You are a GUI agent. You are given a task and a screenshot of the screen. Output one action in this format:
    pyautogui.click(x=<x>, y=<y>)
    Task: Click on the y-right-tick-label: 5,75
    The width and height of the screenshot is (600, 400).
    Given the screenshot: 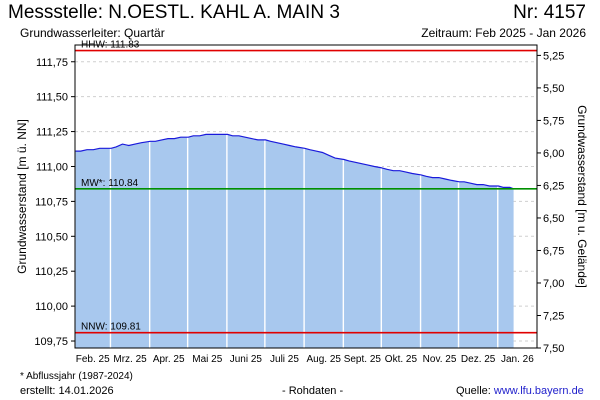 What is the action you would take?
    pyautogui.click(x=553, y=121)
    